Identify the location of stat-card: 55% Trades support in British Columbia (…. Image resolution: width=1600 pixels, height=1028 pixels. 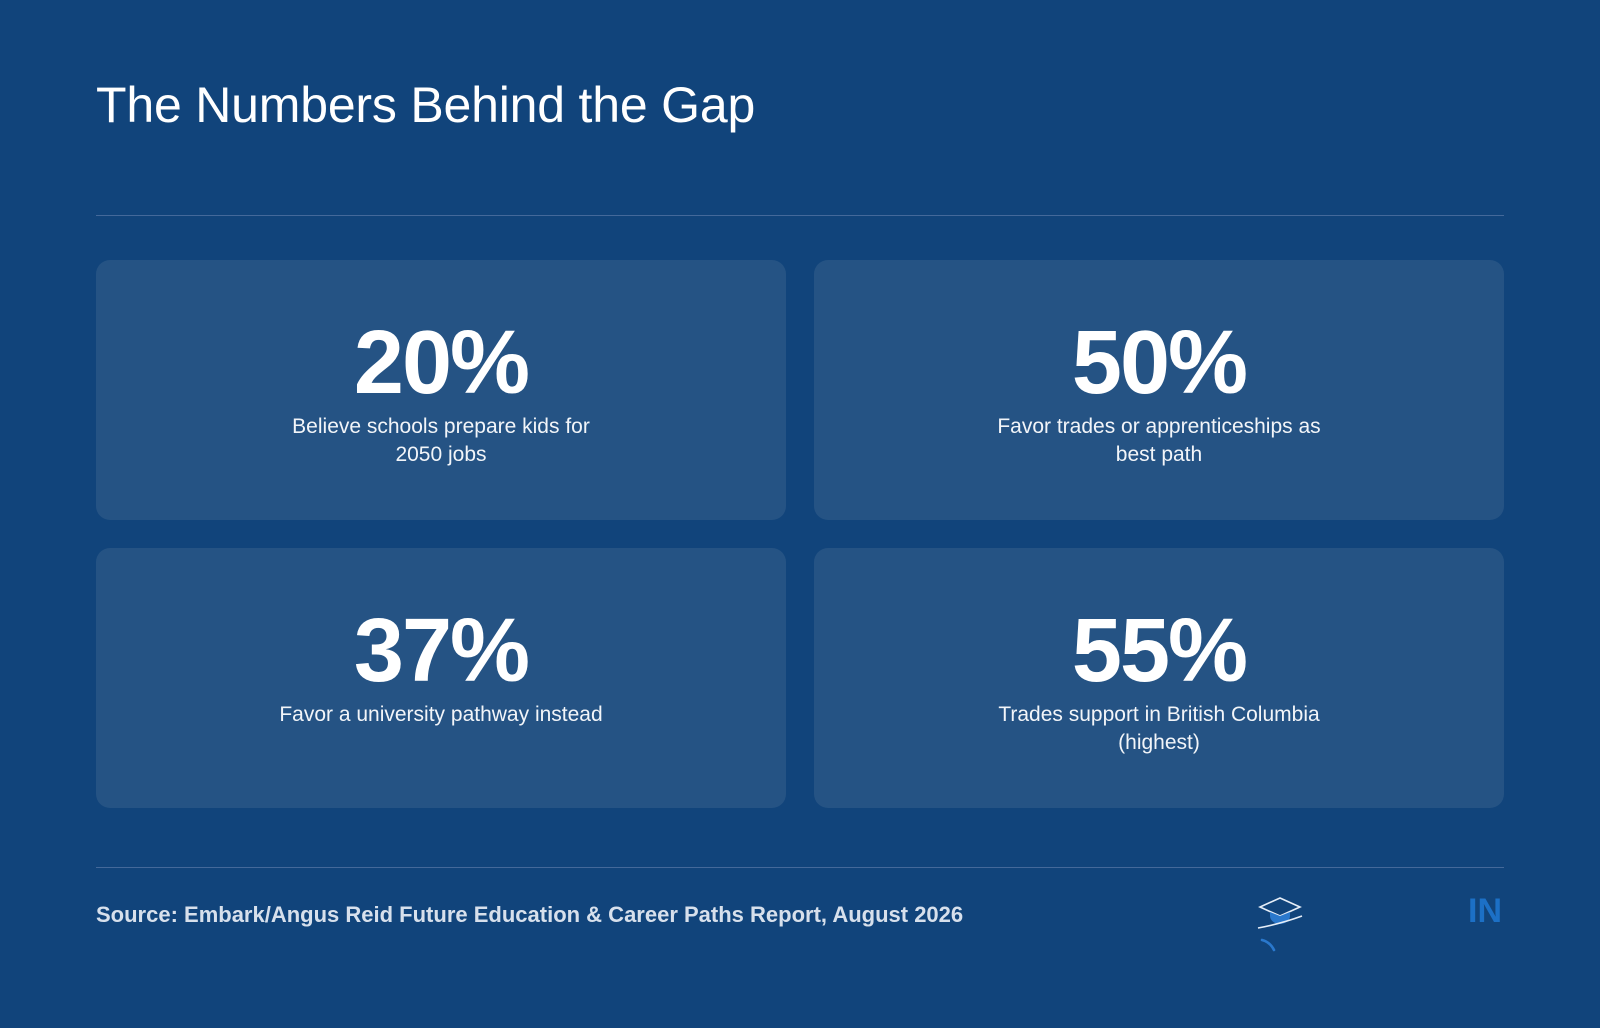
(1159, 678).